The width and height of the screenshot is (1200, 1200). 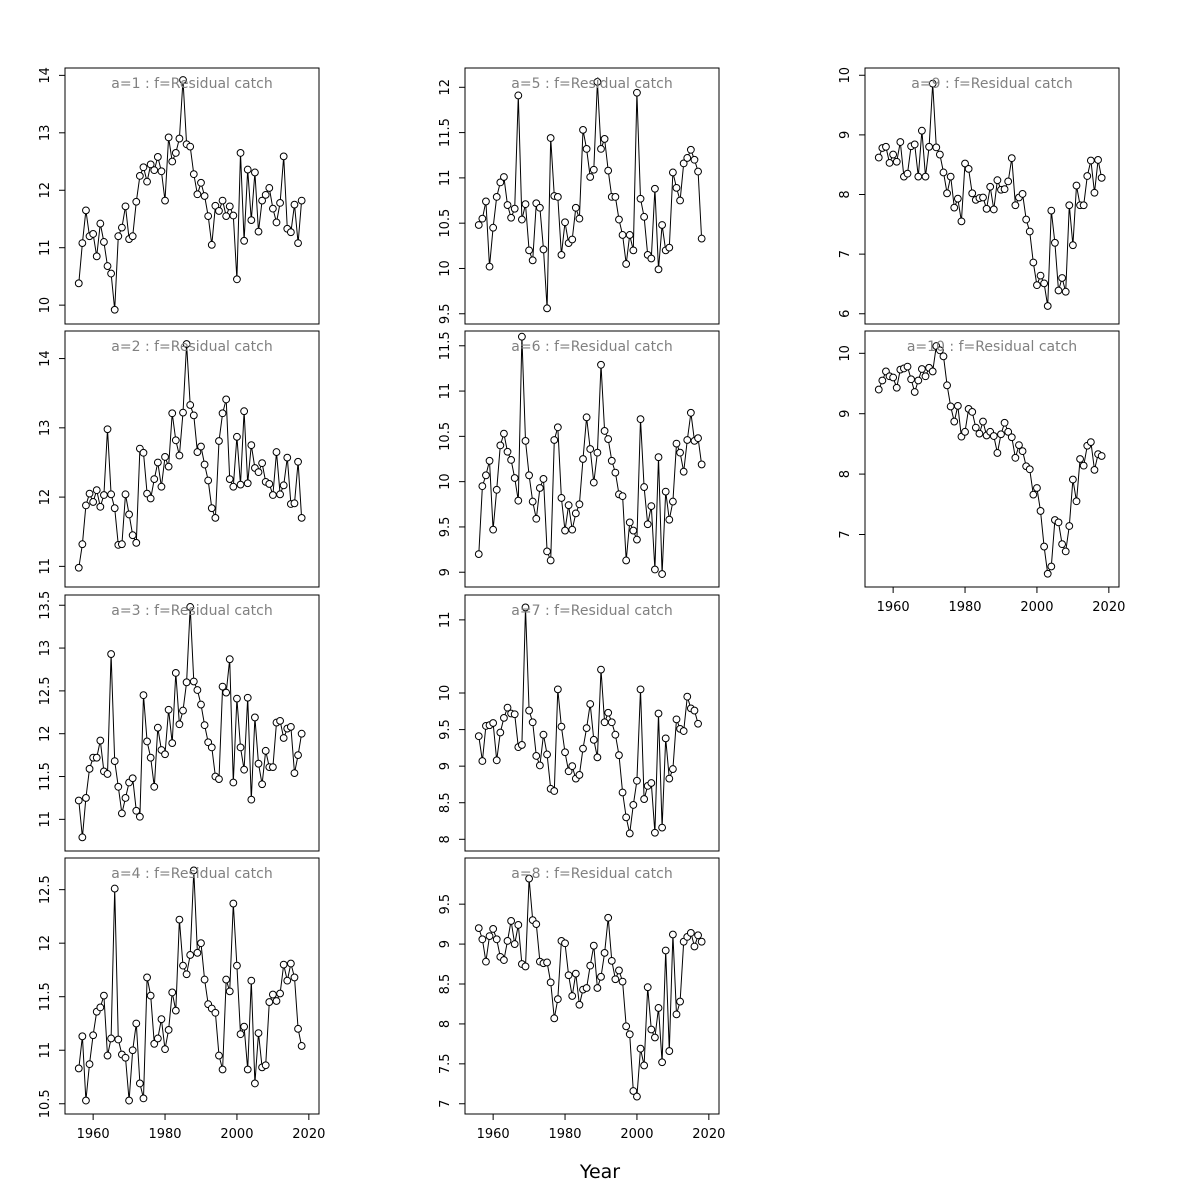 What do you see at coordinates (445, 223) in the screenshot?
I see `y-tick-label: 10.5` at bounding box center [445, 223].